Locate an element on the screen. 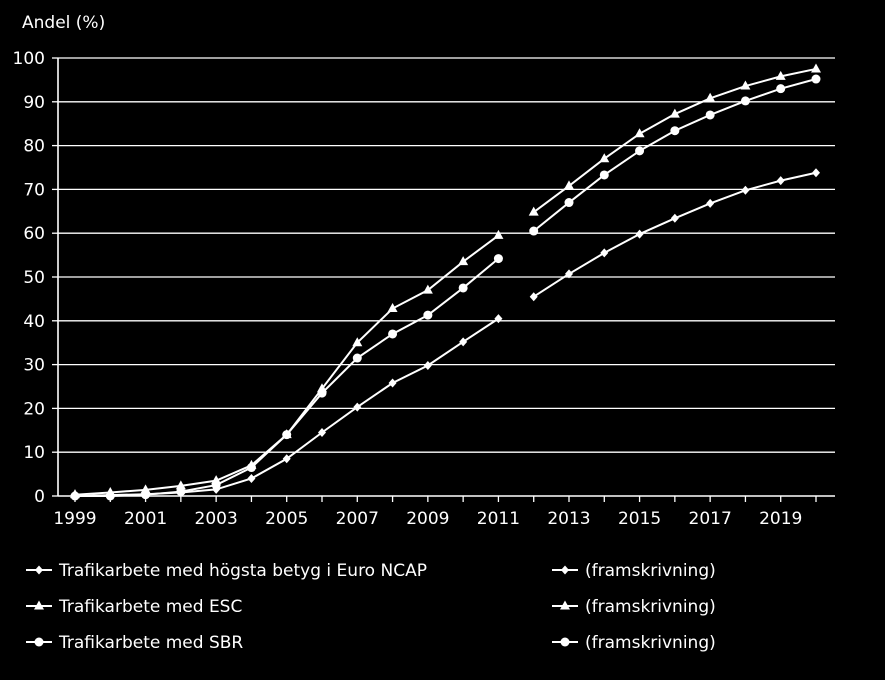 This screenshot has height=680, width=885. legend-item-2: Trafikarbete med ESC is located at coordinates (134, 607).